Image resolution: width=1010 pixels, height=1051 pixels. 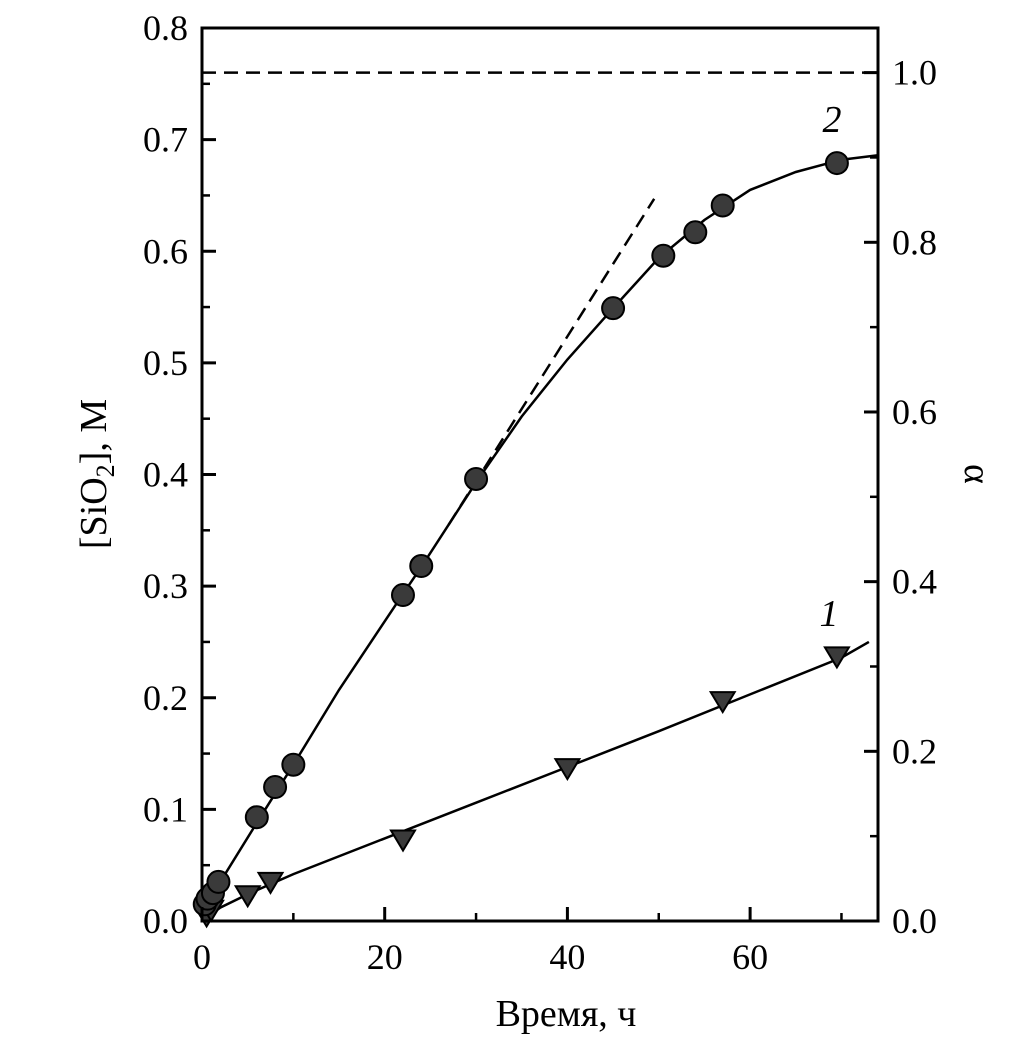 I want to click on x-tick-label-0: 0, so click(x=202, y=957).